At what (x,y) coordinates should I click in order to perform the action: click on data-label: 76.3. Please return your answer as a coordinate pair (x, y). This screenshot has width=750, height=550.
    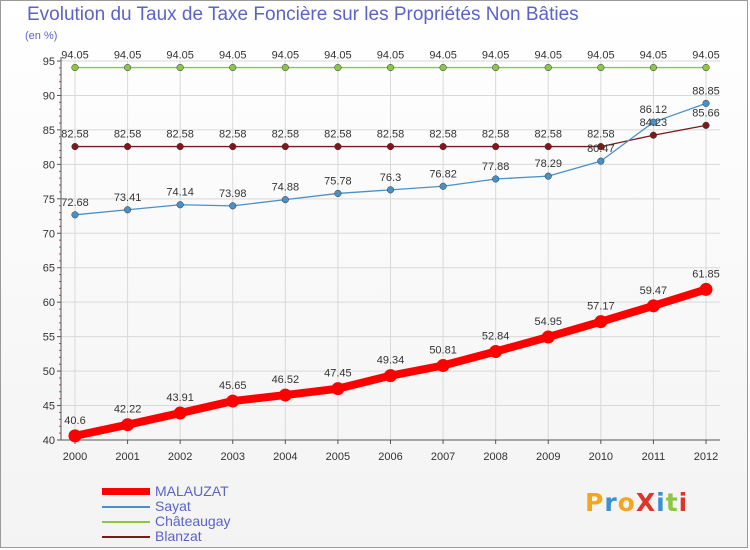
    Looking at the image, I should click on (390, 178).